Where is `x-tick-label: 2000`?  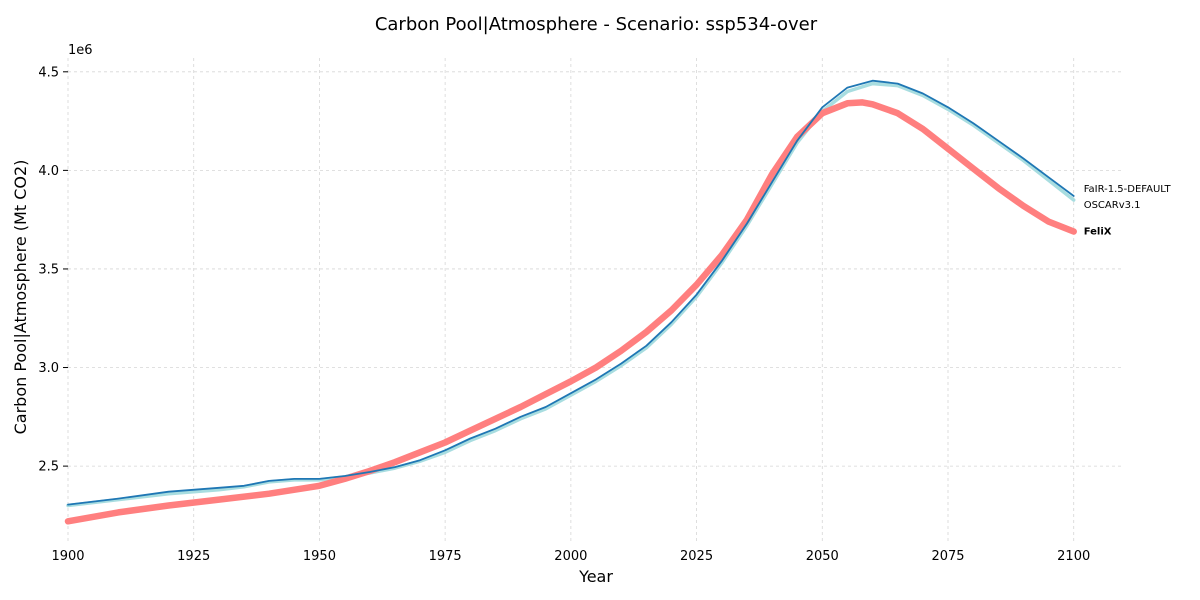
x-tick-label: 2000 is located at coordinates (570, 556).